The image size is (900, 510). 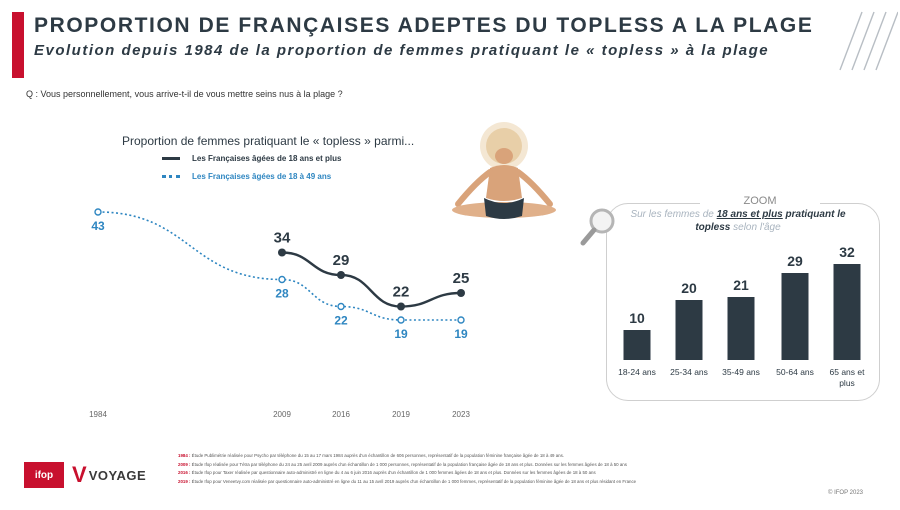 I want to click on data-label-18-plus: 25, so click(x=461, y=278).